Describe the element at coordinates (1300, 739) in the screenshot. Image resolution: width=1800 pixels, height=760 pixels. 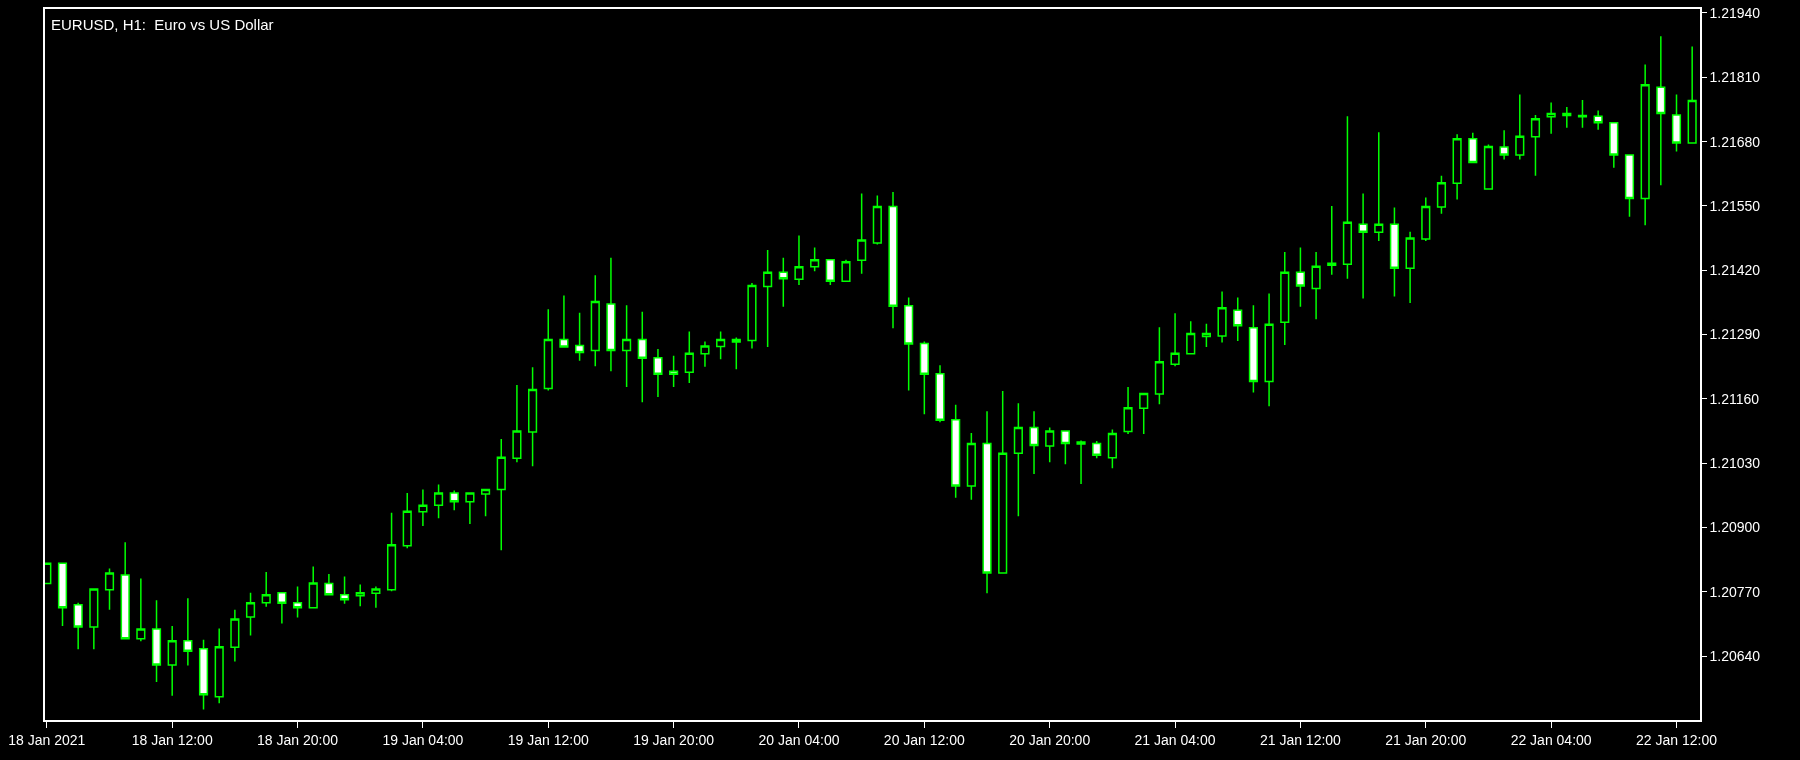
I see `x-tick-label: 21 Jan 12:00` at that location.